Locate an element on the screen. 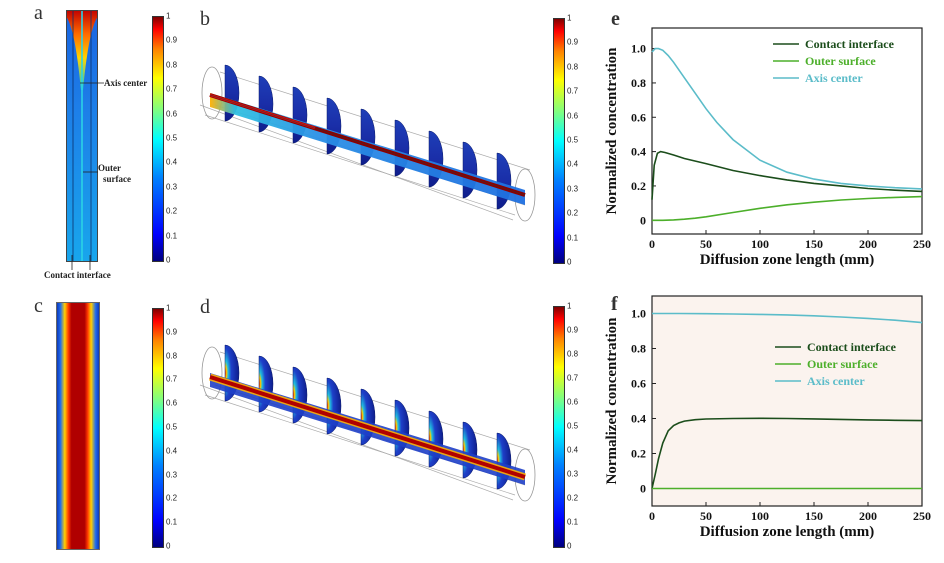  panel-c-heatmap is located at coordinates (78, 426).